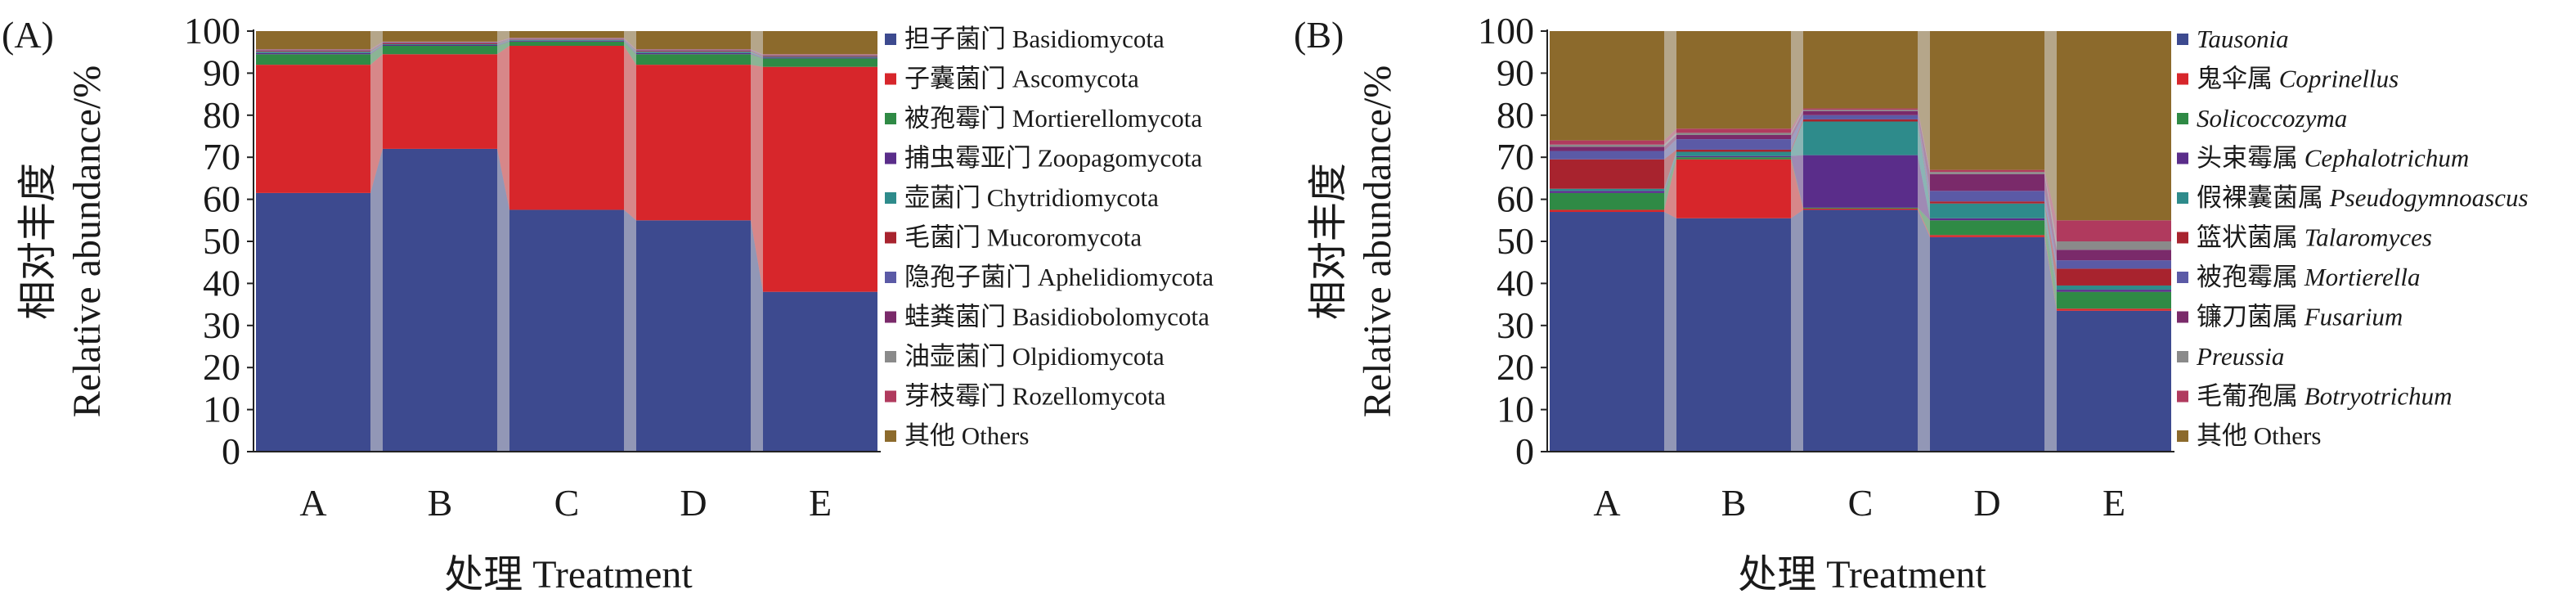  I want to click on y-tick-label: 60, so click(221, 199).